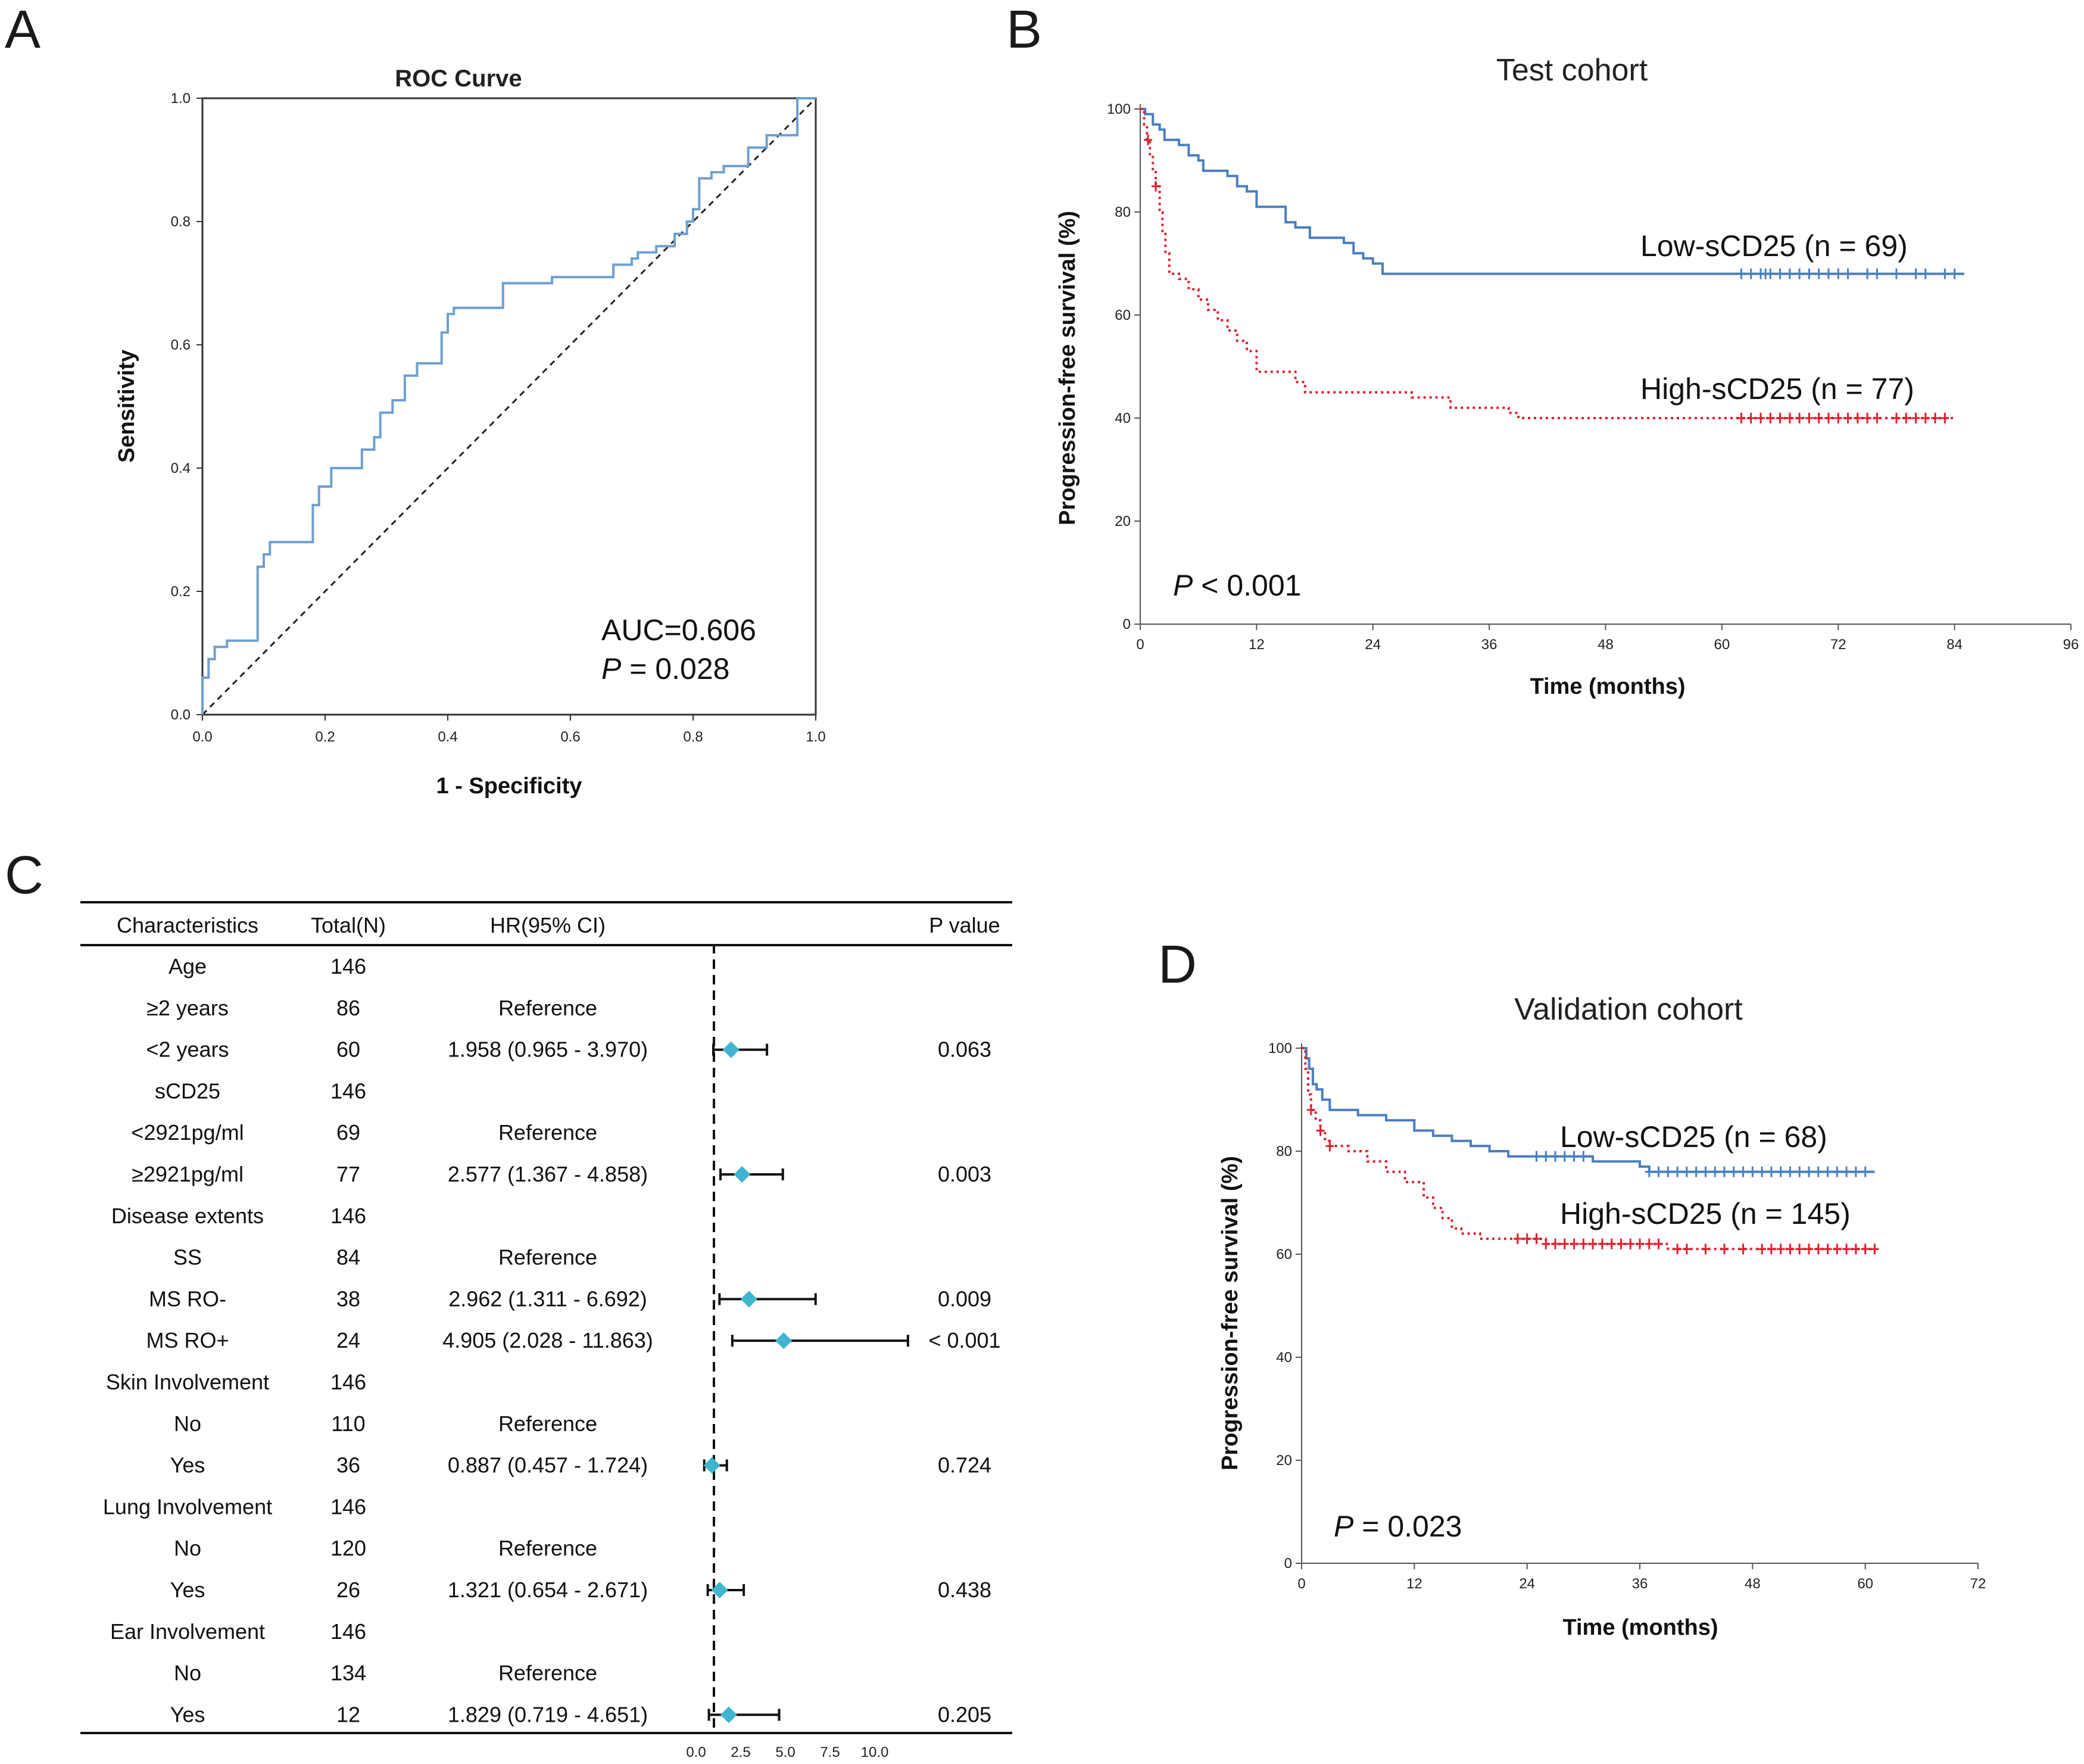 This screenshot has width=2084, height=1764. What do you see at coordinates (1527, 1584) in the screenshot?
I see `km-val-x-tick-label: 24` at bounding box center [1527, 1584].